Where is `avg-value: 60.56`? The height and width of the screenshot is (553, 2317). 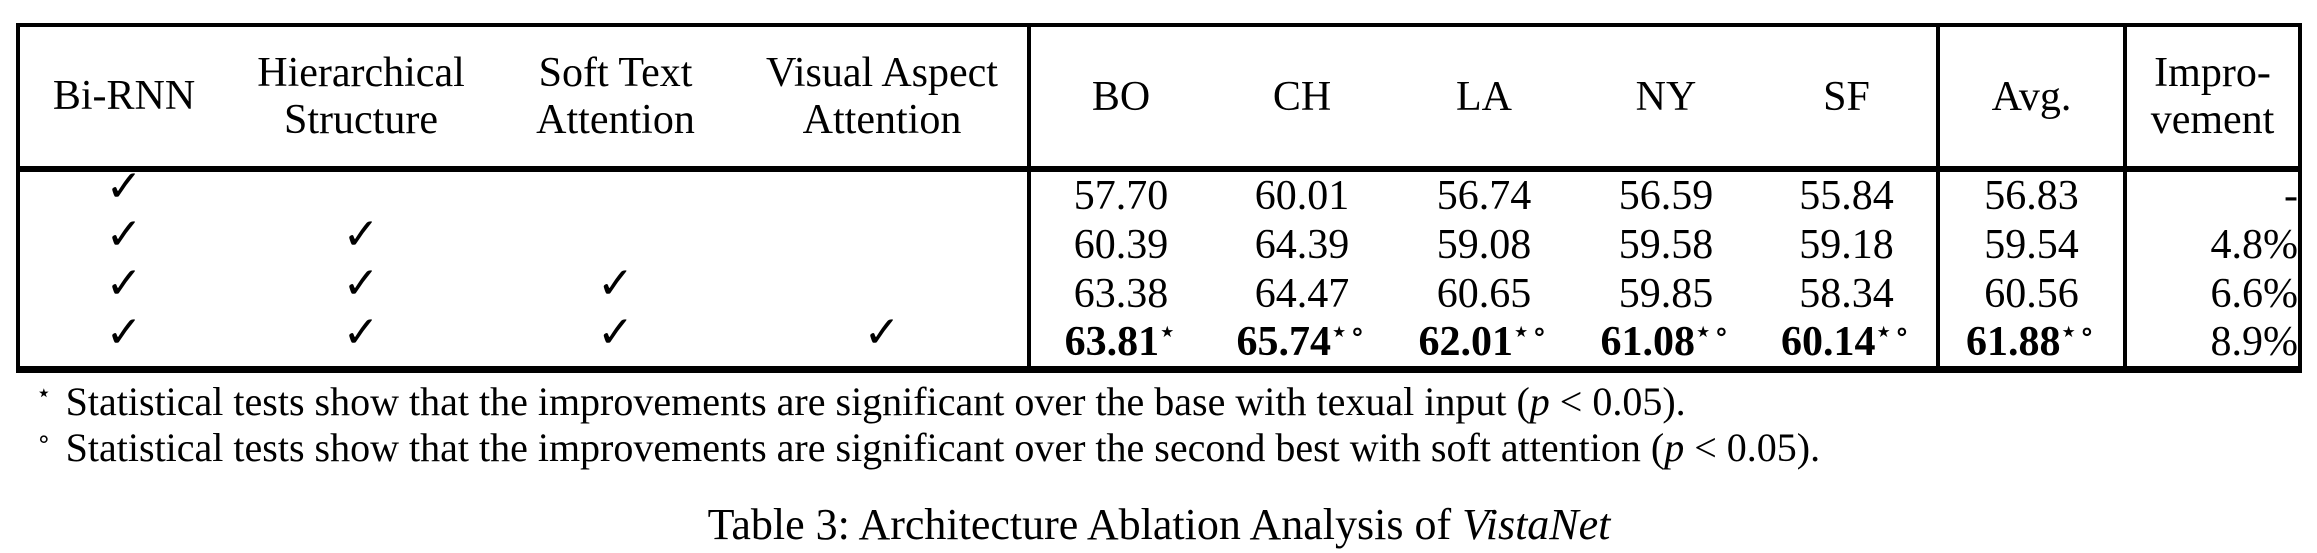
avg-value: 60.56 is located at coordinates (2031, 293).